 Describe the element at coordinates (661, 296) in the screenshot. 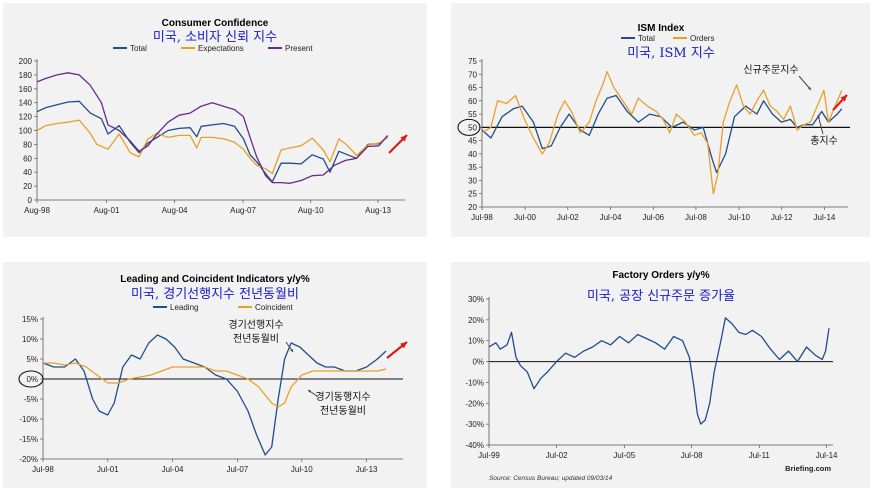

I see `chart-subtitle: 미국, 공장 신규주문 증가율` at that location.